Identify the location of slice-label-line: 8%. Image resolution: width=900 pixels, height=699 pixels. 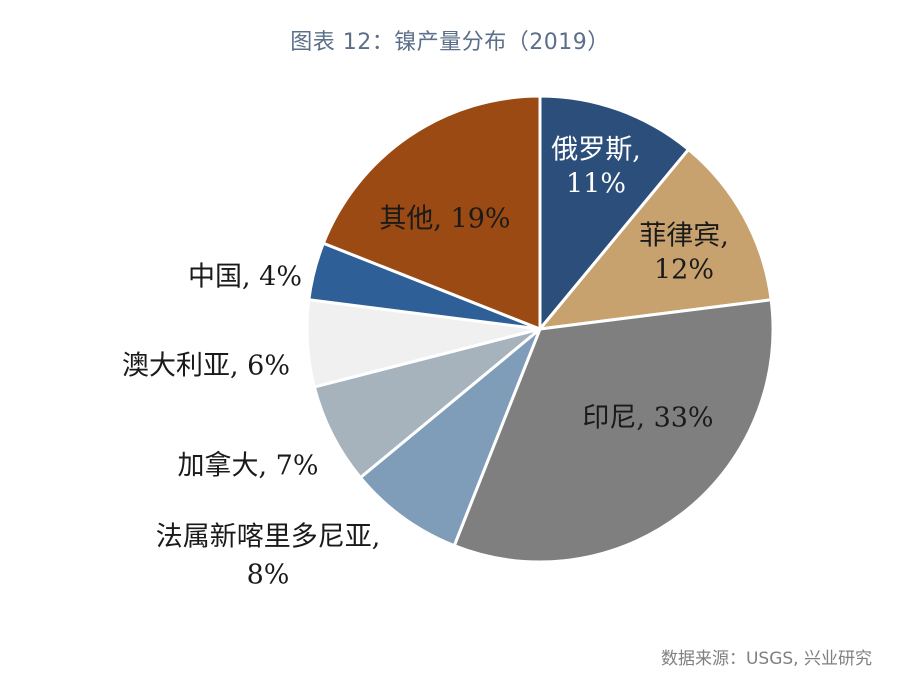
(268, 575).